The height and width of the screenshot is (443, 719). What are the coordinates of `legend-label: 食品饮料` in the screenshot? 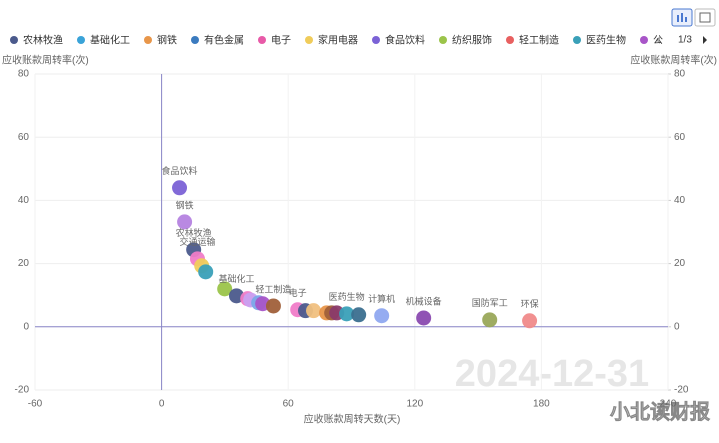 It's located at (405, 40).